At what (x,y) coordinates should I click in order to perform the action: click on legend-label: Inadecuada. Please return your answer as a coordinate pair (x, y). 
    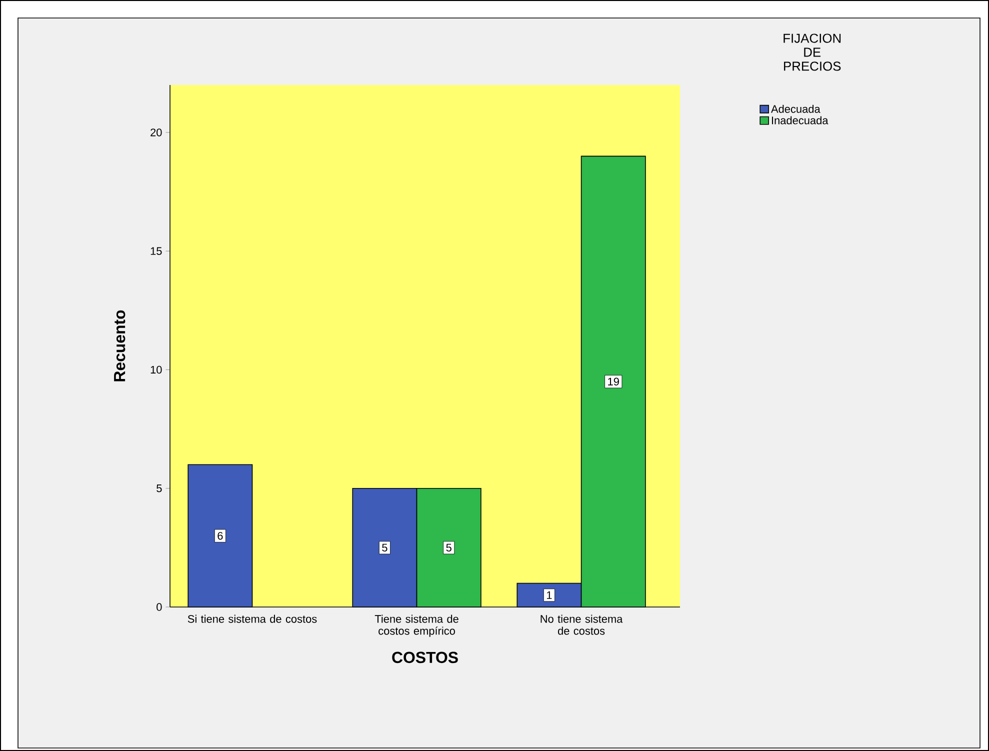
    Looking at the image, I should click on (800, 120).